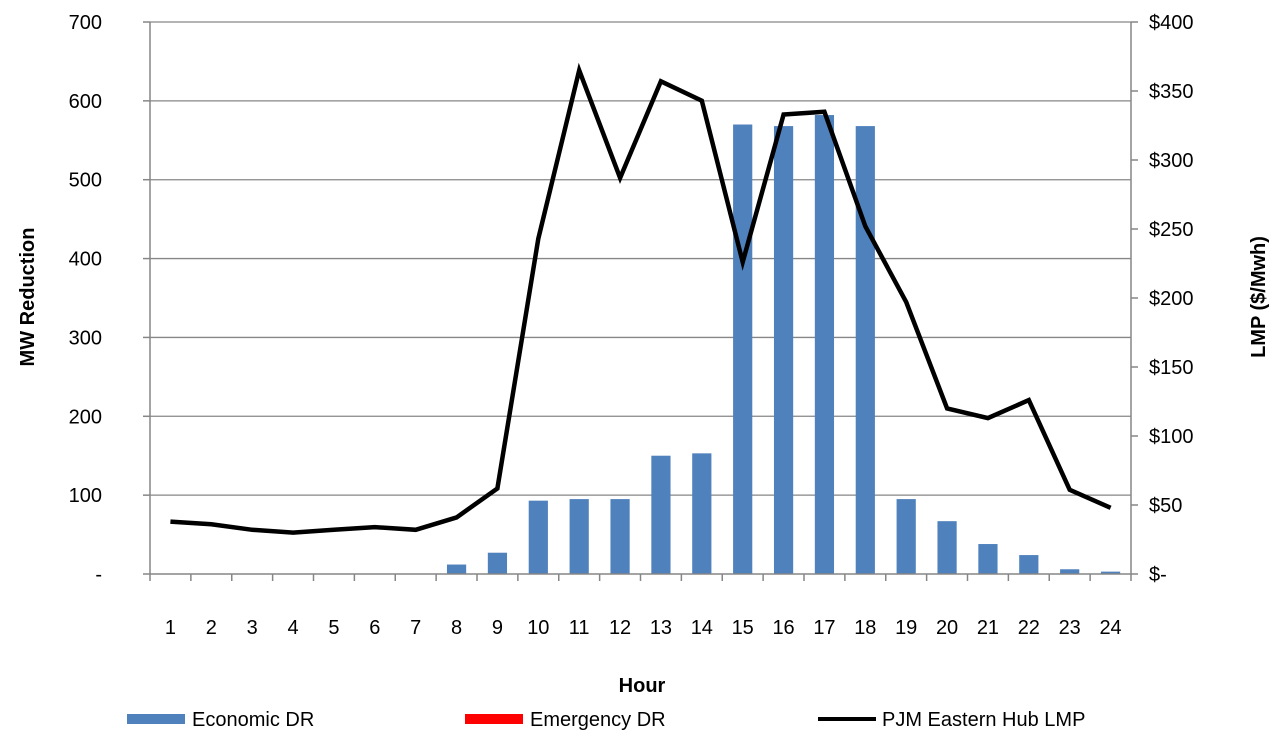 The height and width of the screenshot is (744, 1287). Describe the element at coordinates (642, 686) in the screenshot. I see `x-axis-title: Hour` at that location.